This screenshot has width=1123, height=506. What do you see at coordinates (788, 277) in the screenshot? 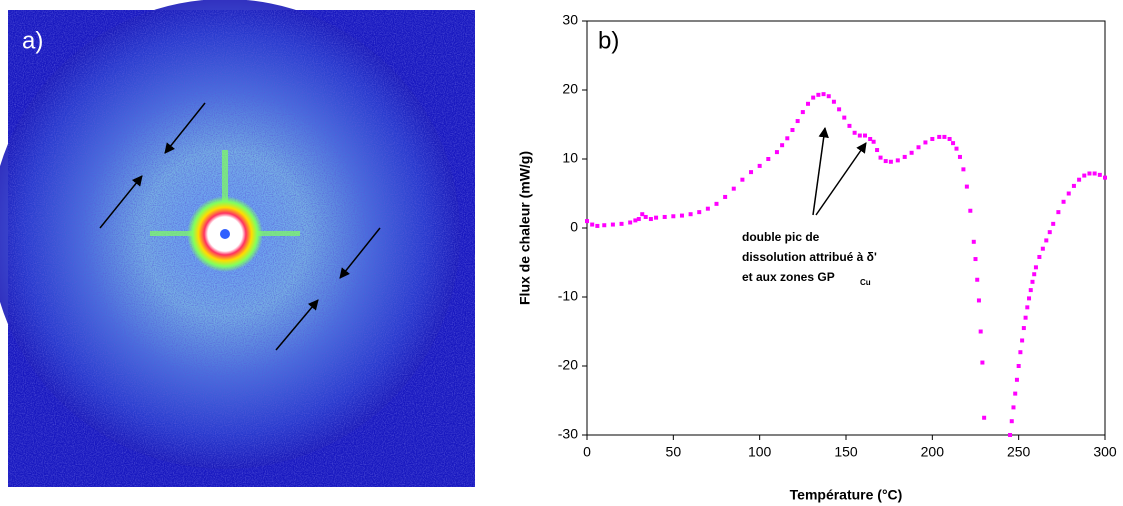
I see `annotation: et aux zones GP` at bounding box center [788, 277].